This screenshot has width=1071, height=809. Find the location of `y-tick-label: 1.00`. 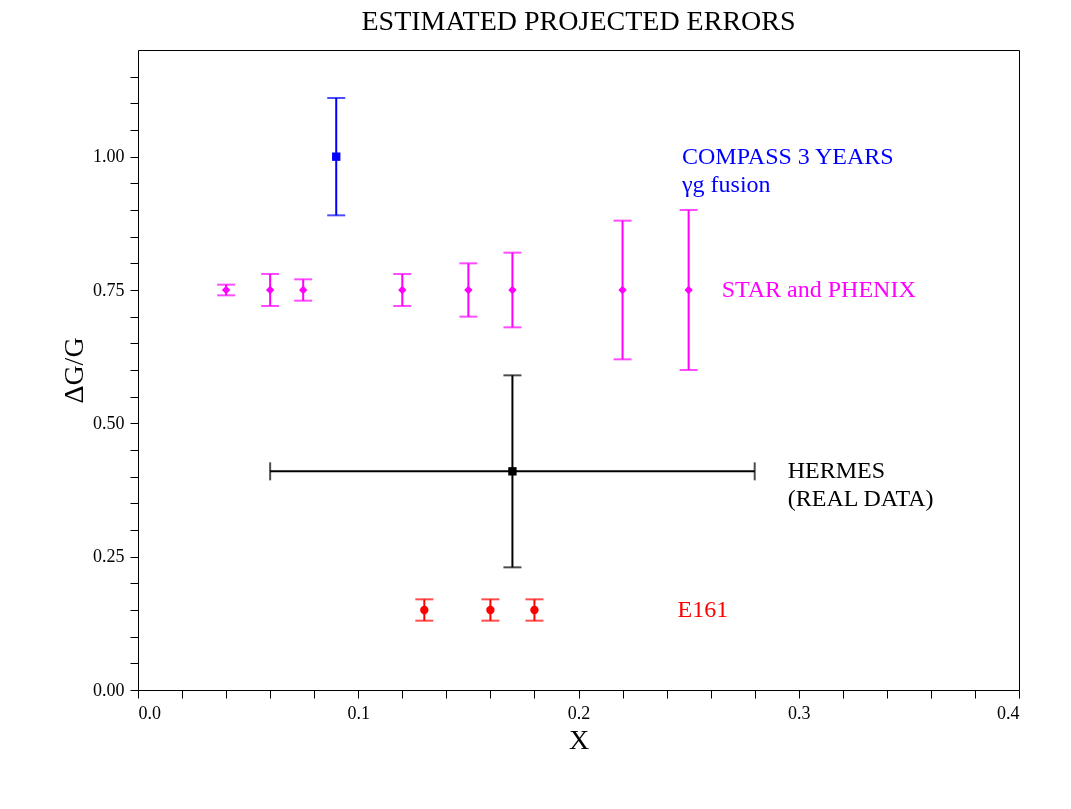

y-tick-label: 1.00 is located at coordinates (109, 156).